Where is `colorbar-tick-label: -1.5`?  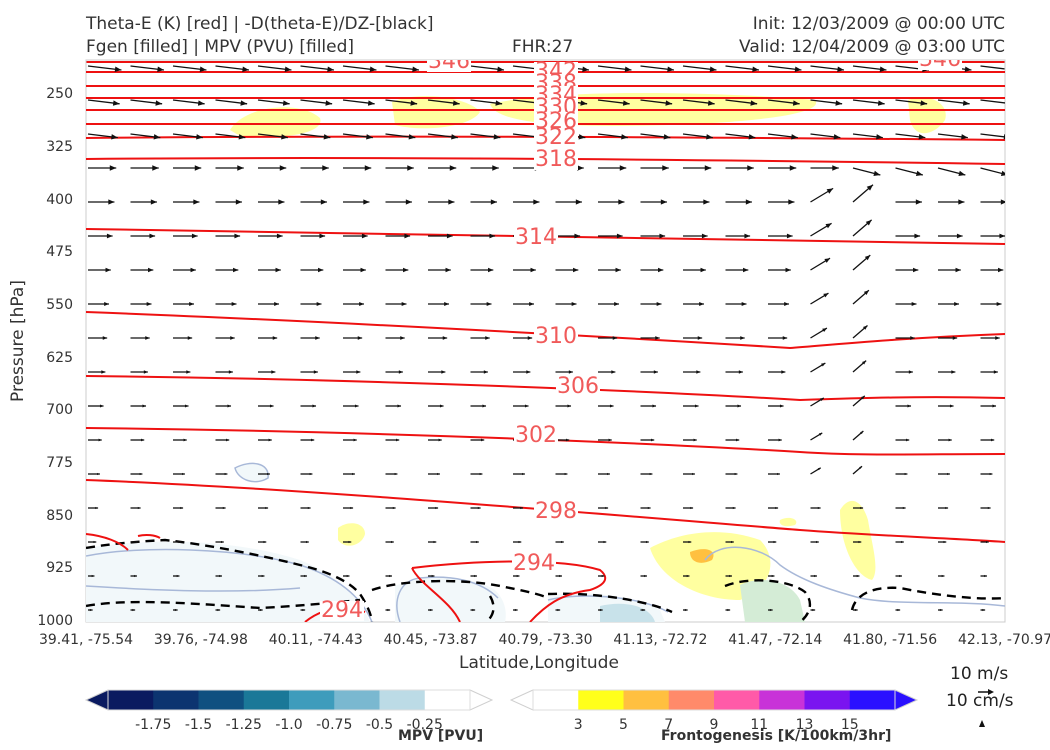 colorbar-tick-label: -1.5 is located at coordinates (198, 725).